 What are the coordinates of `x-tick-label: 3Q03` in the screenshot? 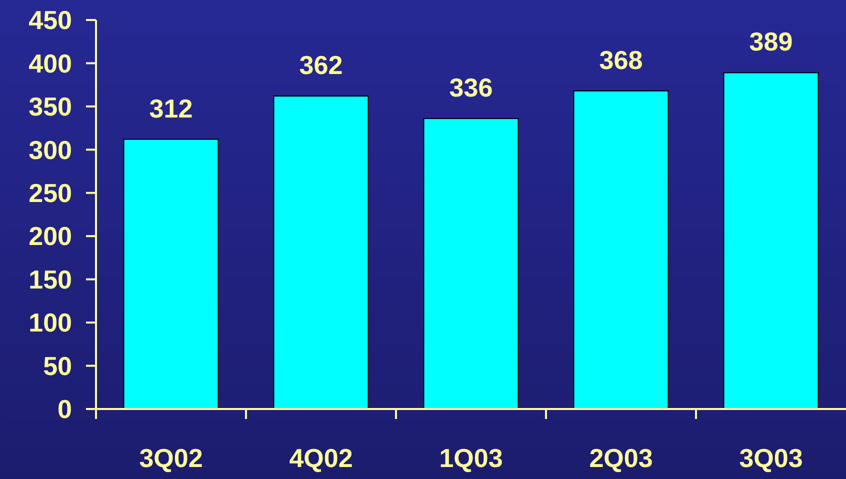 It's located at (771, 458).